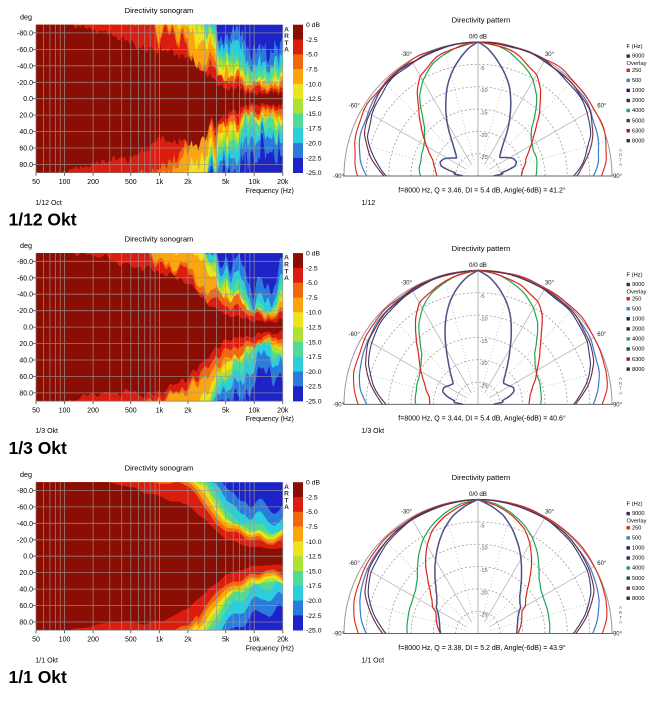 The height and width of the screenshot is (712, 656). I want to click on svg-text: -15, so click(484, 342).